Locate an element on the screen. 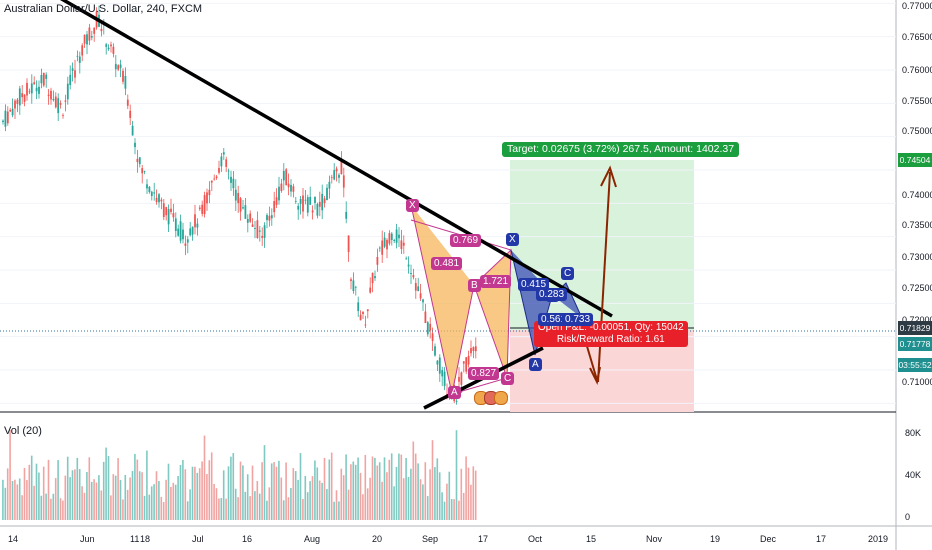  pattern1-ratio-xb: 0.769 is located at coordinates (466, 240).